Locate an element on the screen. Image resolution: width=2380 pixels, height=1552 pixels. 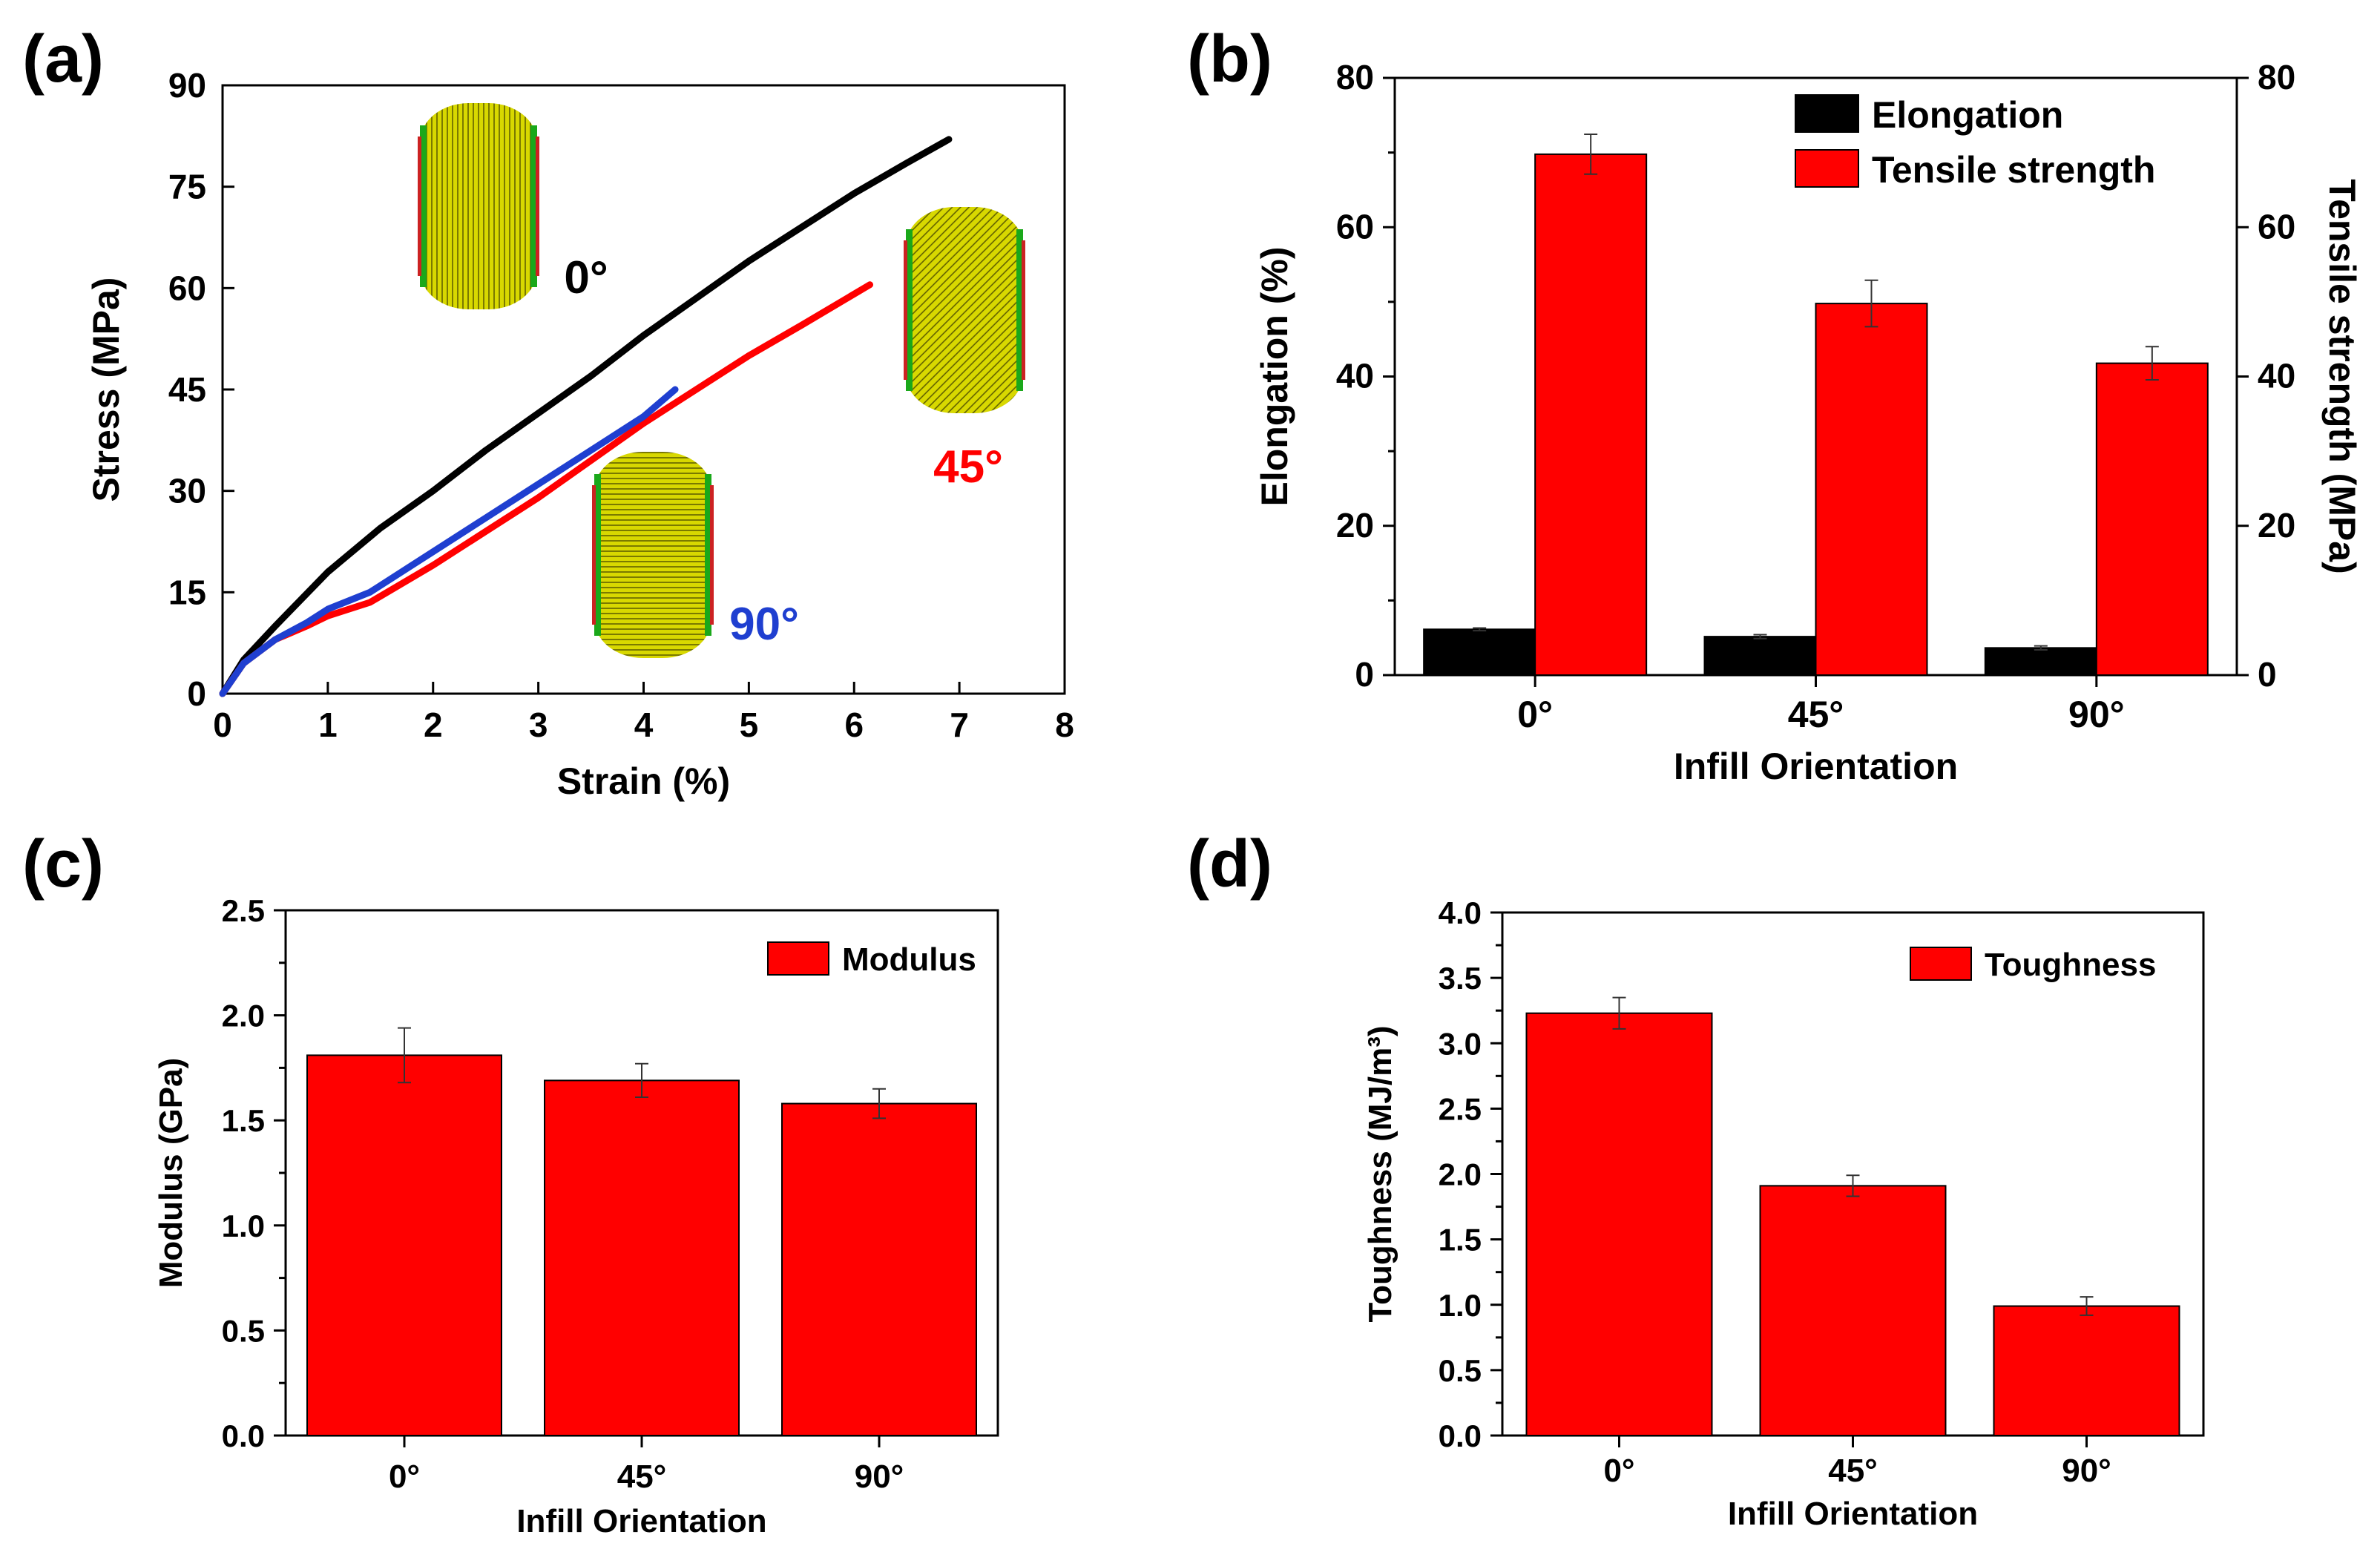
panel-b-y-tick-label: 80 is located at coordinates (1355, 77).